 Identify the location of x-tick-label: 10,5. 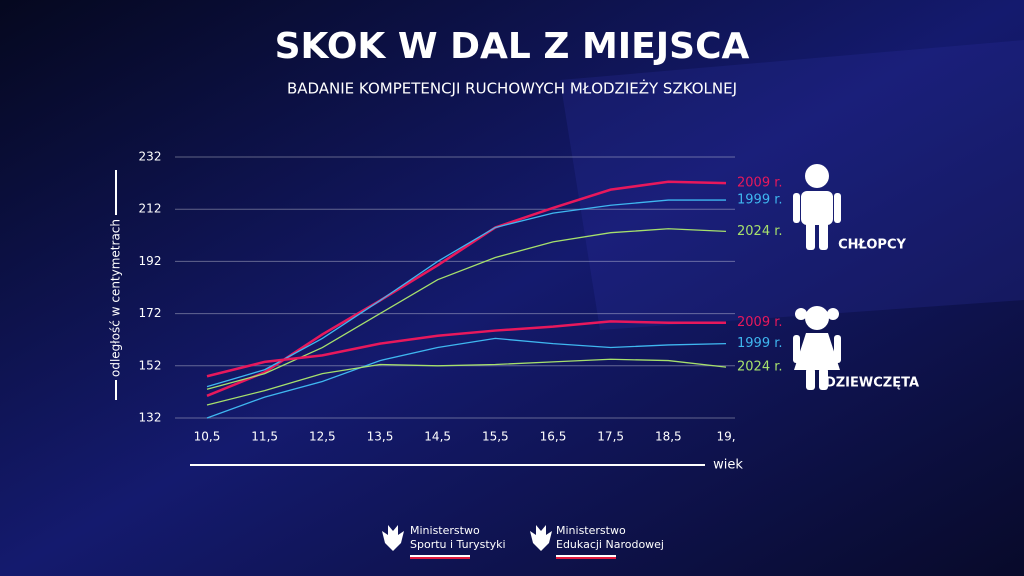
(207, 437).